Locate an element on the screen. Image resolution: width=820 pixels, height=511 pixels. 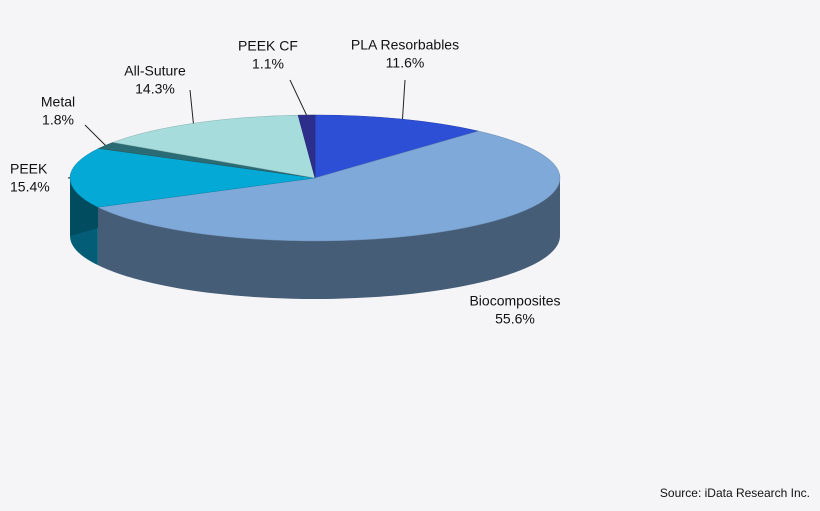
value-label: 11.6% is located at coordinates (405, 63).